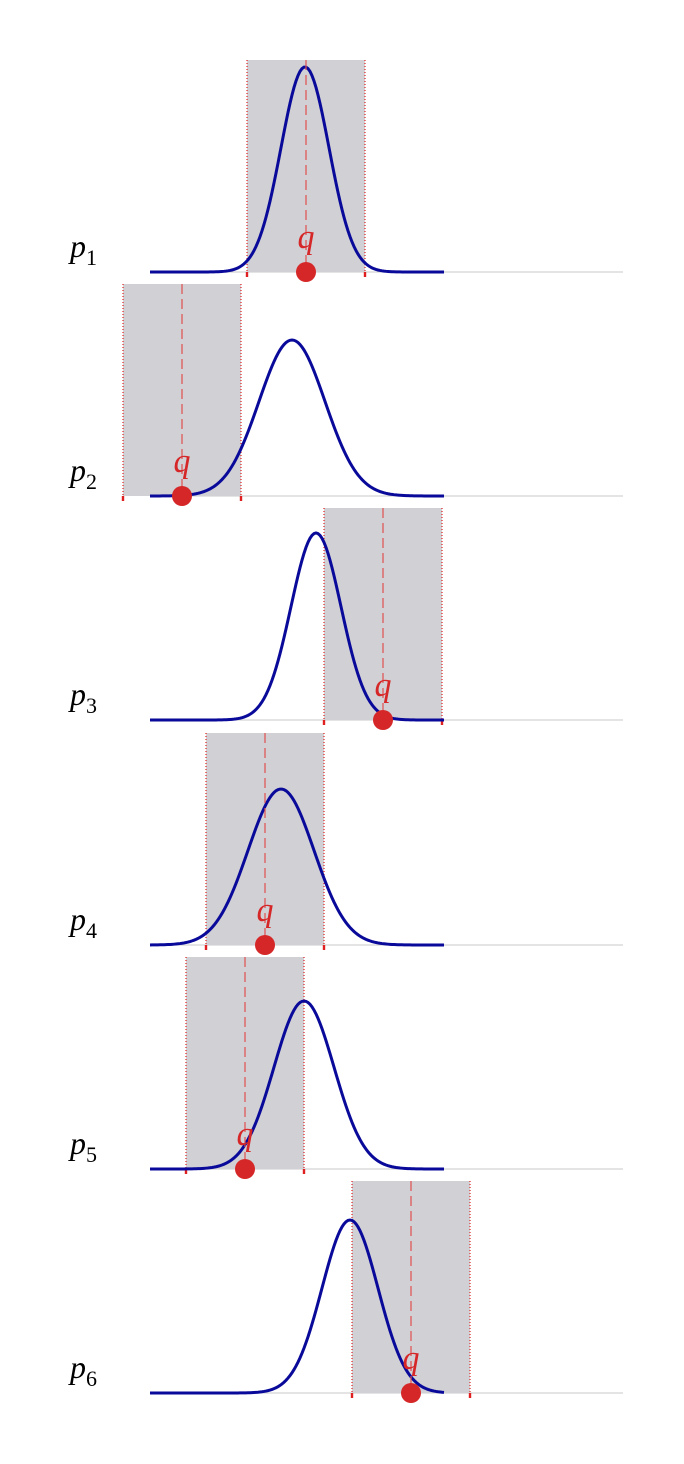 This screenshot has width=684, height=1464. What do you see at coordinates (91, 930) in the screenshot?
I see `label-sub: 4` at bounding box center [91, 930].